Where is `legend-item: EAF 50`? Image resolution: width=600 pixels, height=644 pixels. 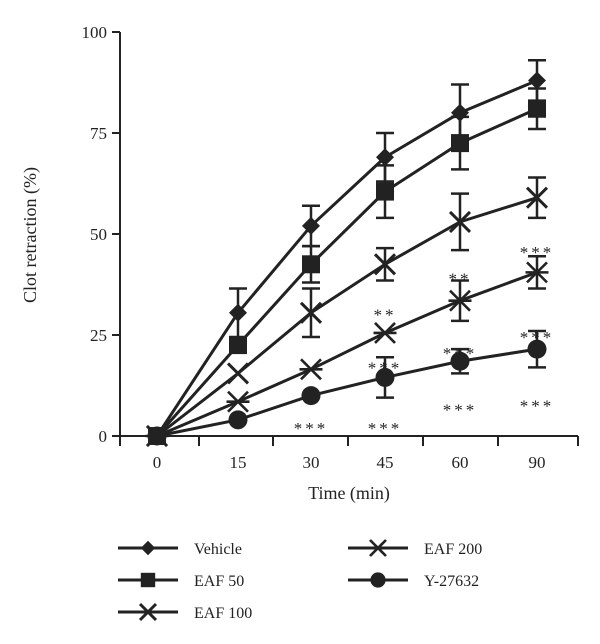 legend-item: EAF 50 is located at coordinates (181, 581).